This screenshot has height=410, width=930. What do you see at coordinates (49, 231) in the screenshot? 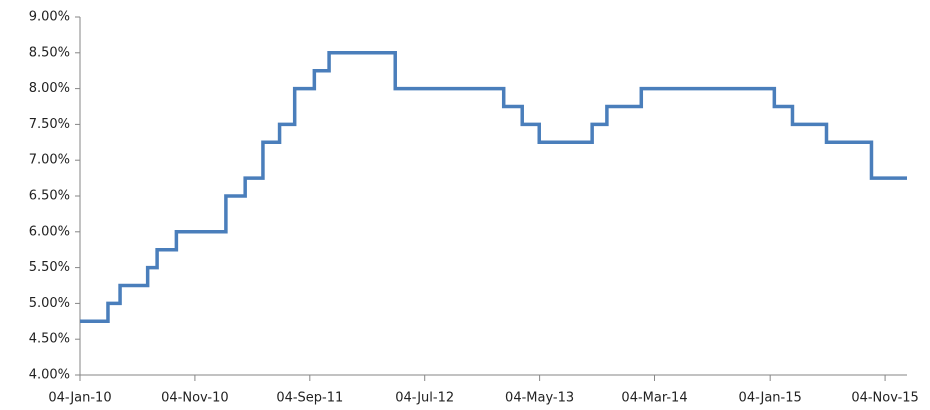
I see `y-tick-label: 6.00%` at bounding box center [49, 231].